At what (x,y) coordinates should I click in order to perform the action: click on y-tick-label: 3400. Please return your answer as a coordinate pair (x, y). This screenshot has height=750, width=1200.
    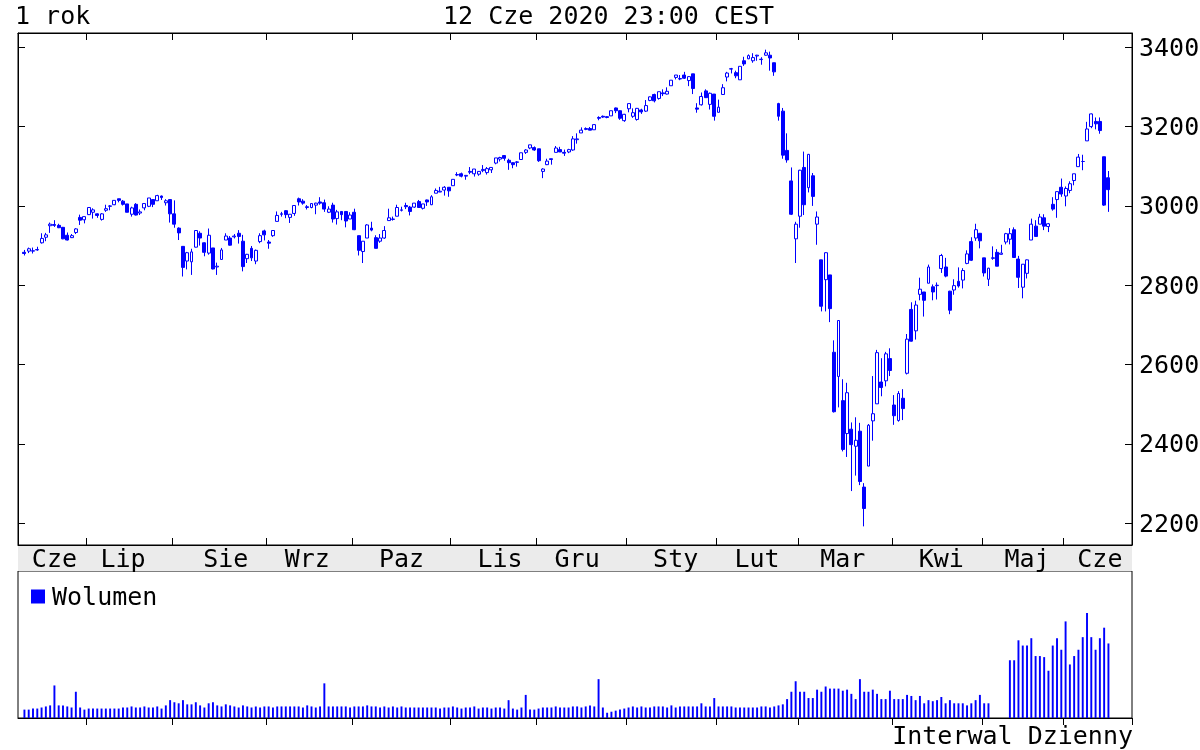
    Looking at the image, I should click on (1169, 47).